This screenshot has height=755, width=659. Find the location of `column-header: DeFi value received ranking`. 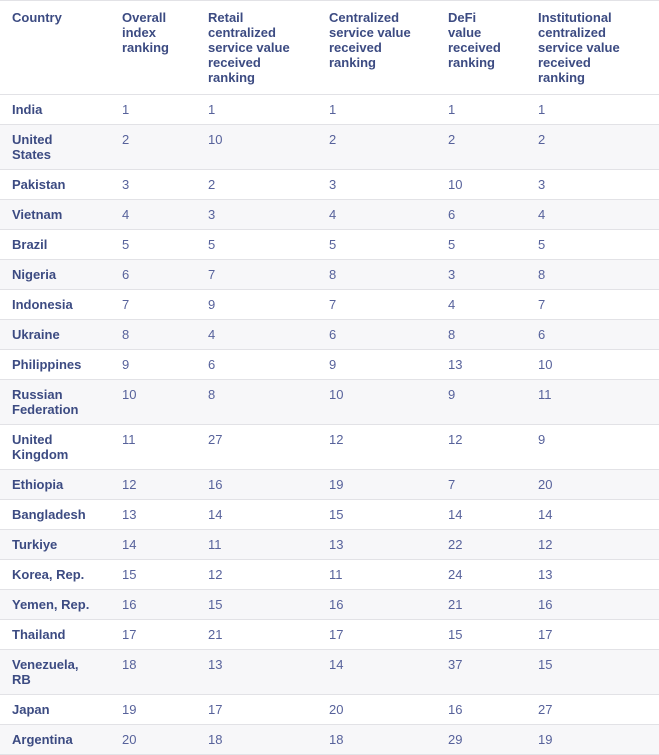

column-header: DeFi value received ranking is located at coordinates (481, 47).